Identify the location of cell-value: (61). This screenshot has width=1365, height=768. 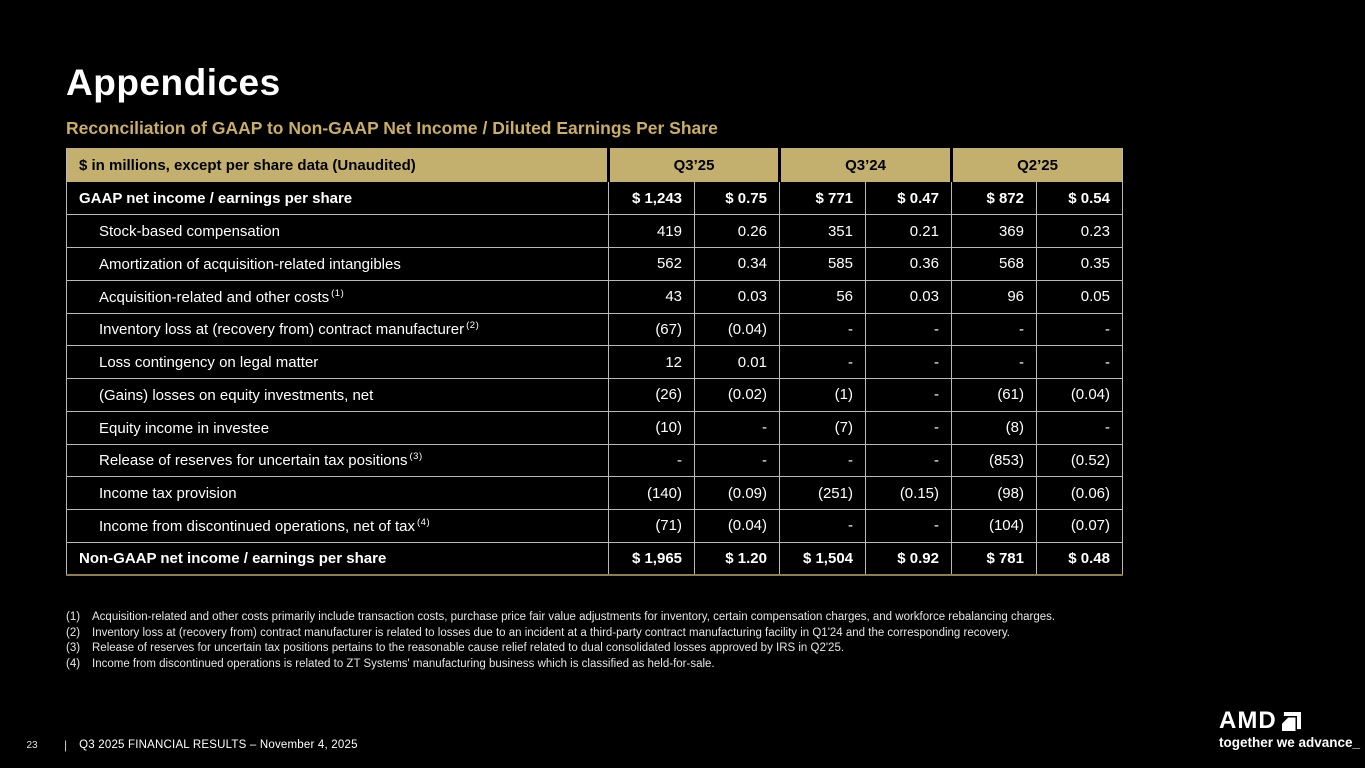
(994, 395).